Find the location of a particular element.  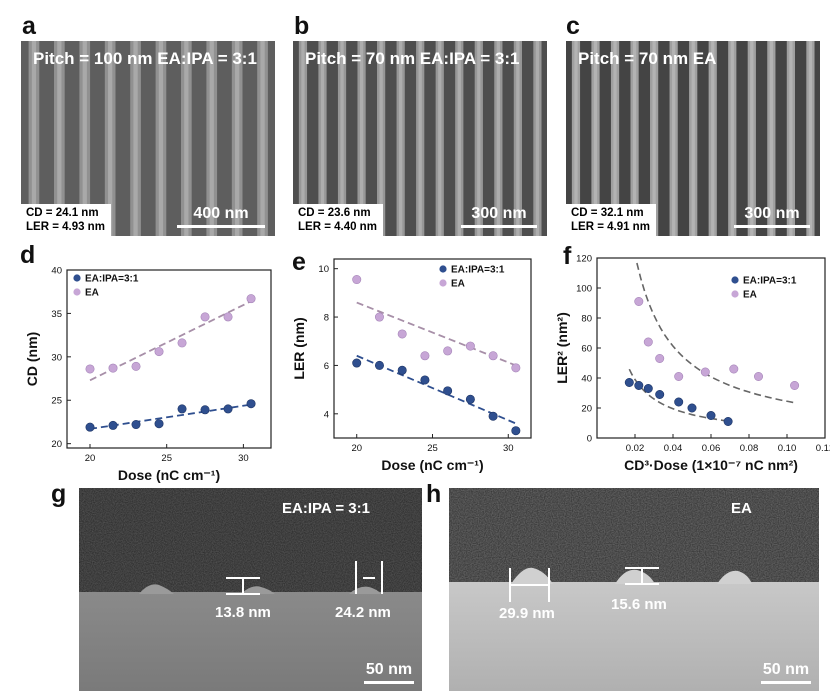

resist-line-g2 is located at coordinates (258, 590).